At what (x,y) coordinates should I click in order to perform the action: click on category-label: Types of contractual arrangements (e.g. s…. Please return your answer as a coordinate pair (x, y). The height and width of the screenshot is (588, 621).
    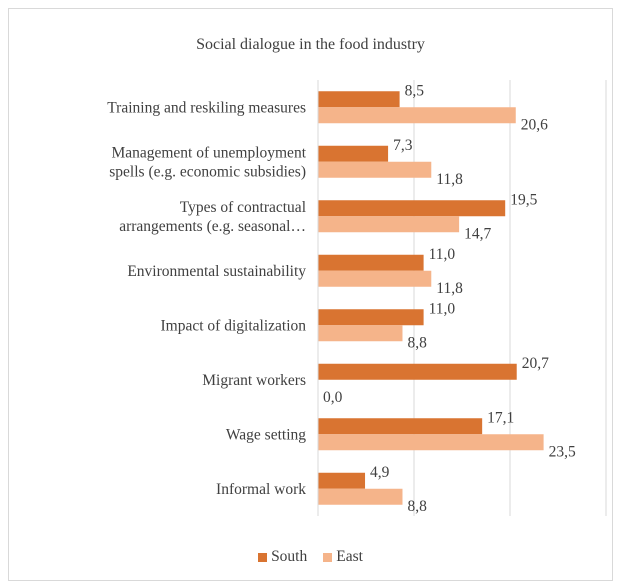
    Looking at the image, I should click on (212, 217).